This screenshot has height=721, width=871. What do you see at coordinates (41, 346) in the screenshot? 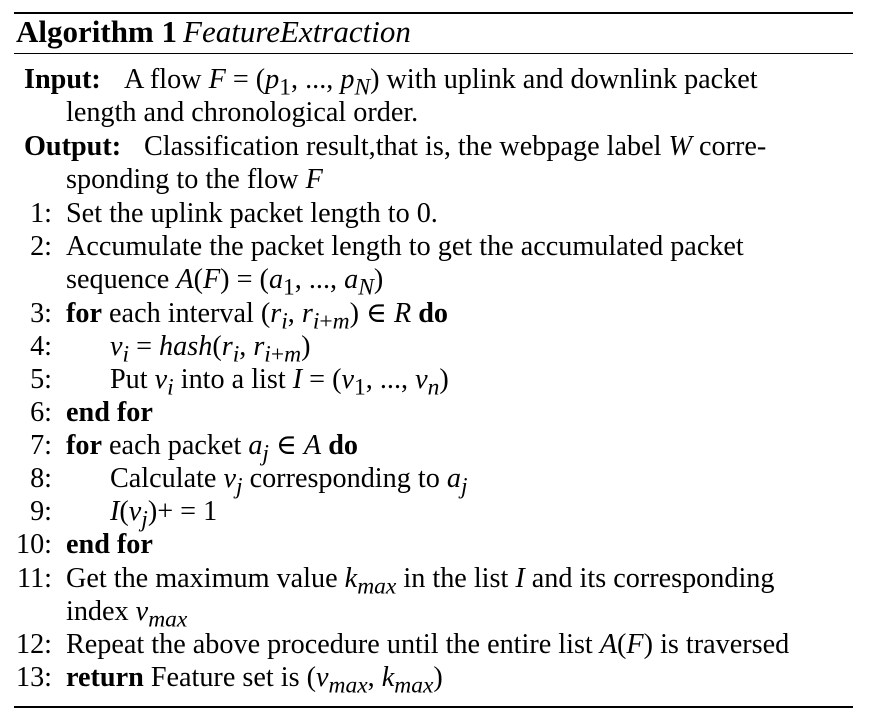
I see `line-number: 4:` at bounding box center [41, 346].